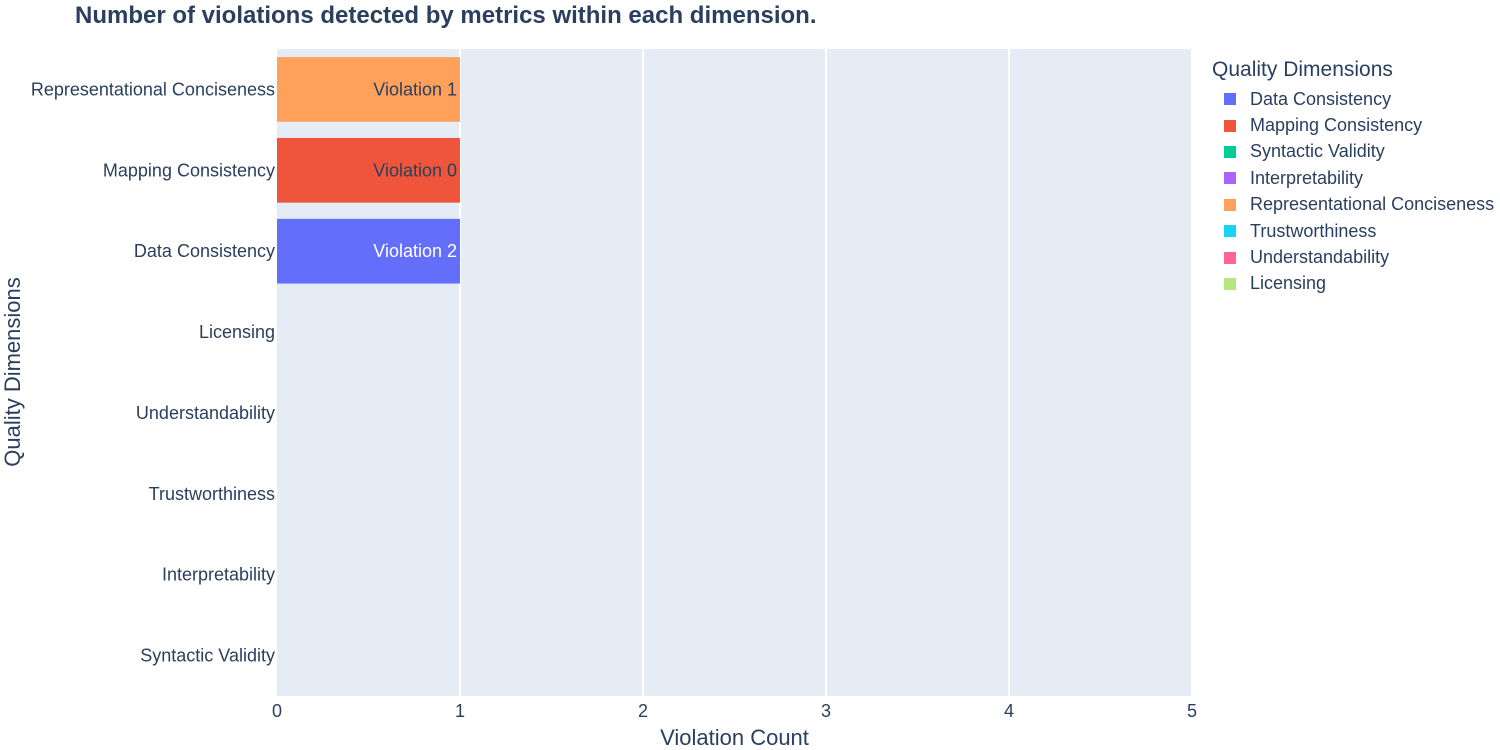  What do you see at coordinates (207, 656) in the screenshot?
I see `y-tick-label: Syntactic Validity` at bounding box center [207, 656].